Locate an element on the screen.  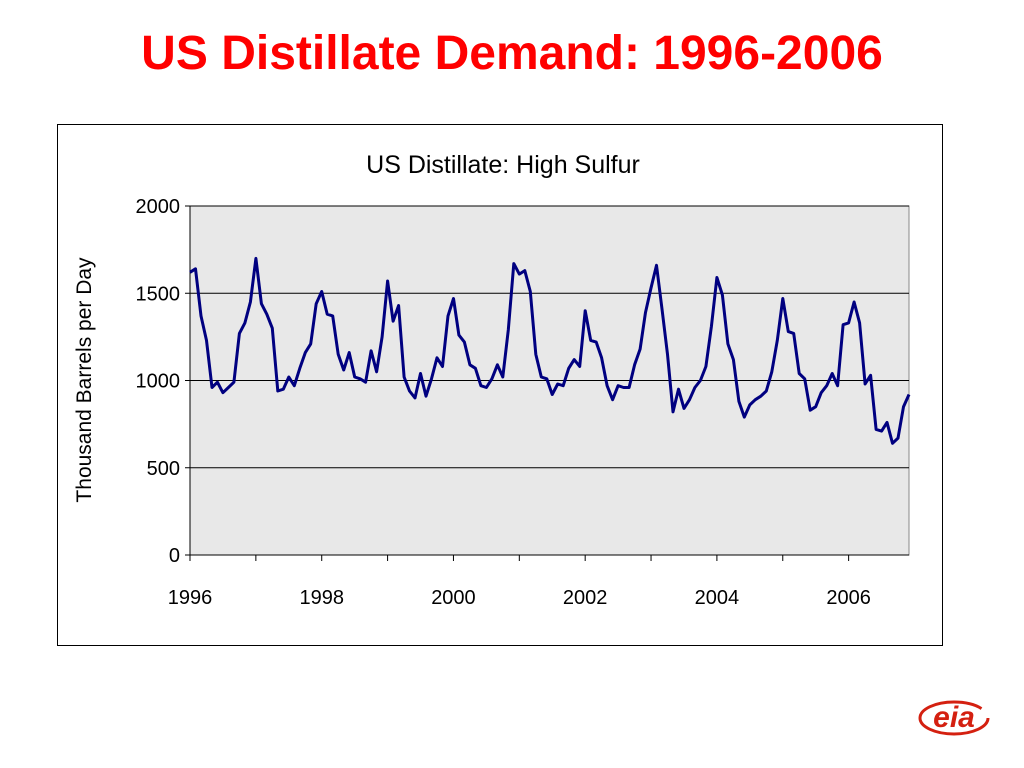
chart-title: US Distillate: High Sulfur is located at coordinates (503, 165).